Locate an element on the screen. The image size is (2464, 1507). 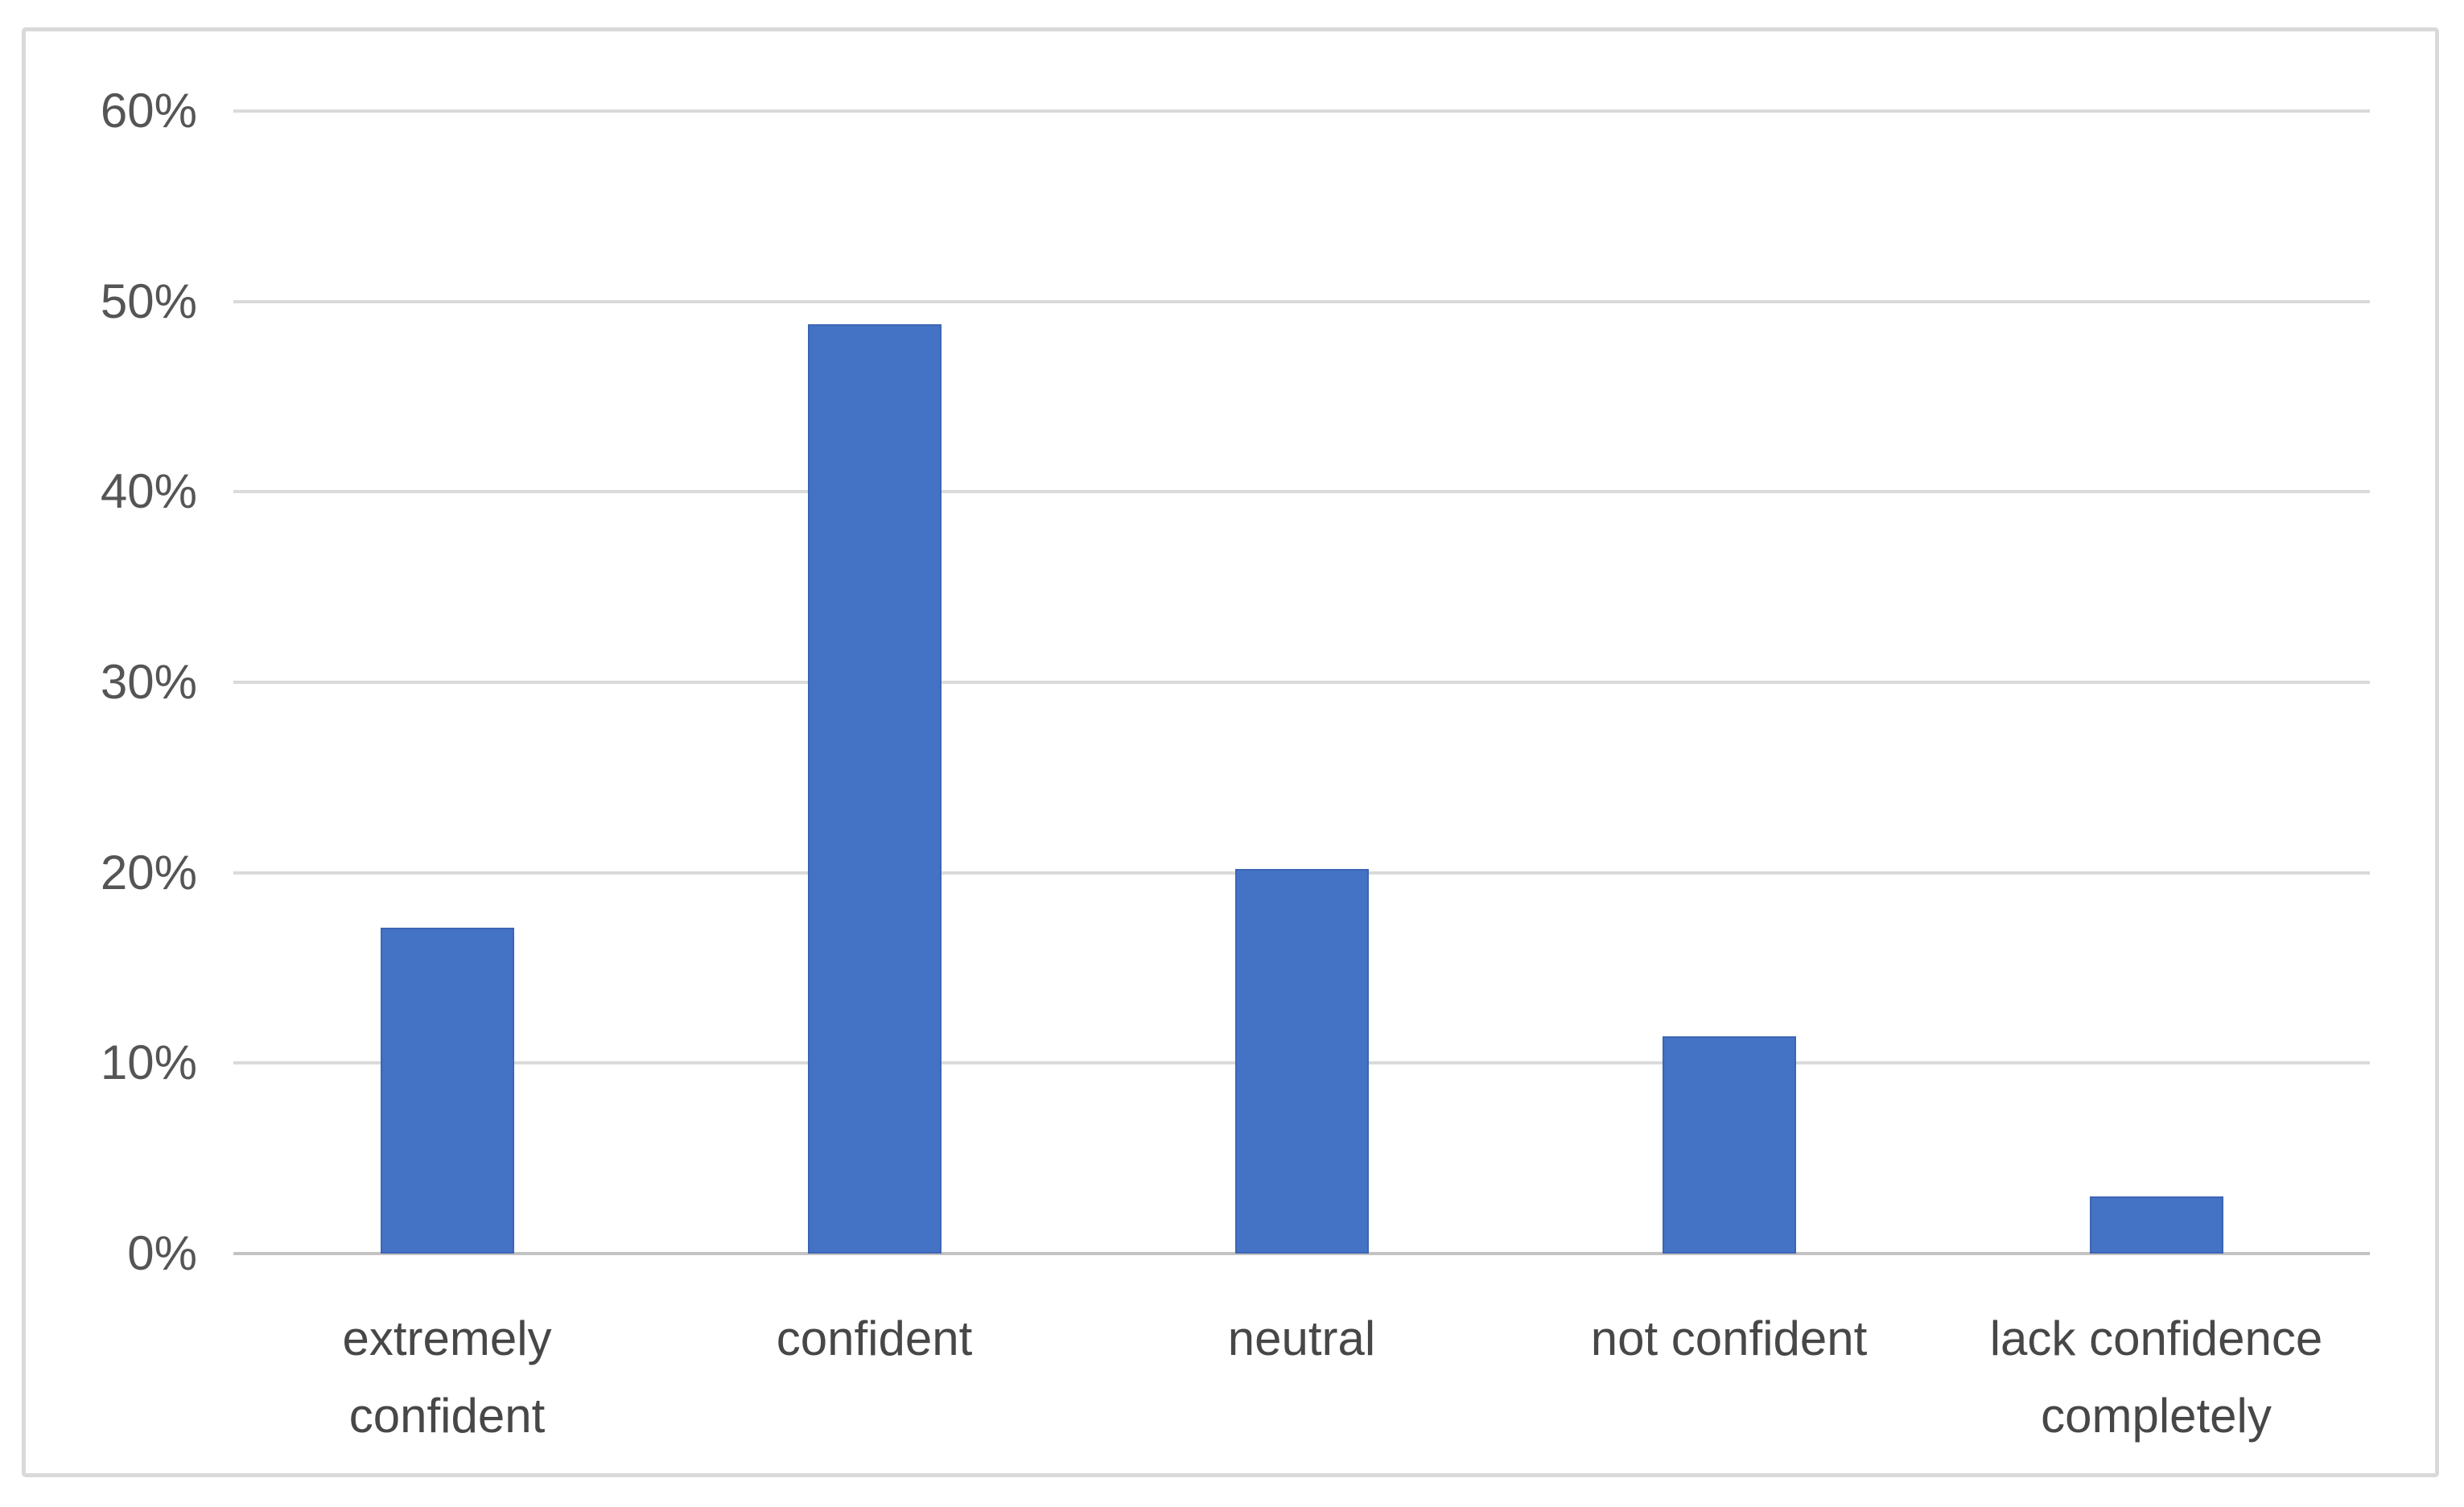
bar-not-confident is located at coordinates (1729, 1145).